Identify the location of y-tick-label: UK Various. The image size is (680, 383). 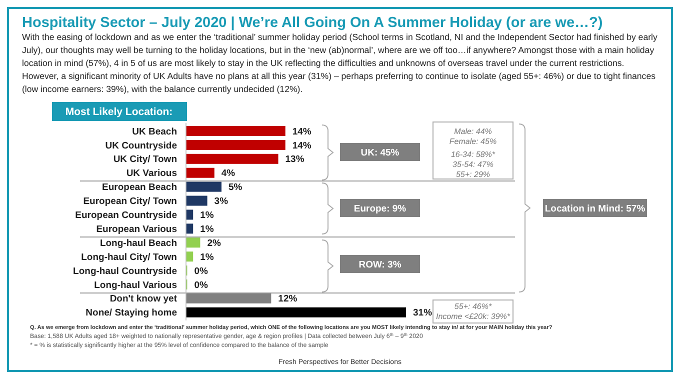
(151, 174).